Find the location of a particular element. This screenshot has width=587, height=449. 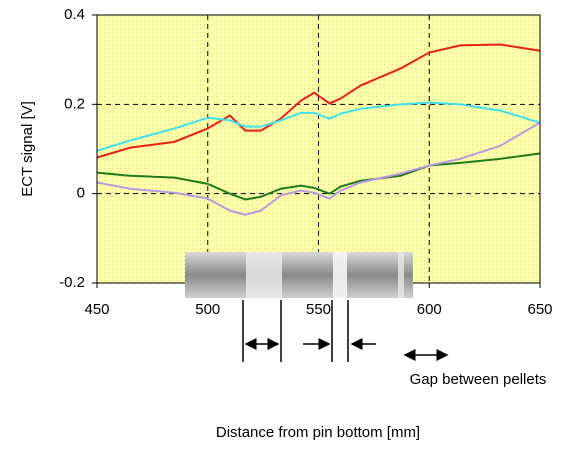

gap-markers is located at coordinates (345, 331).